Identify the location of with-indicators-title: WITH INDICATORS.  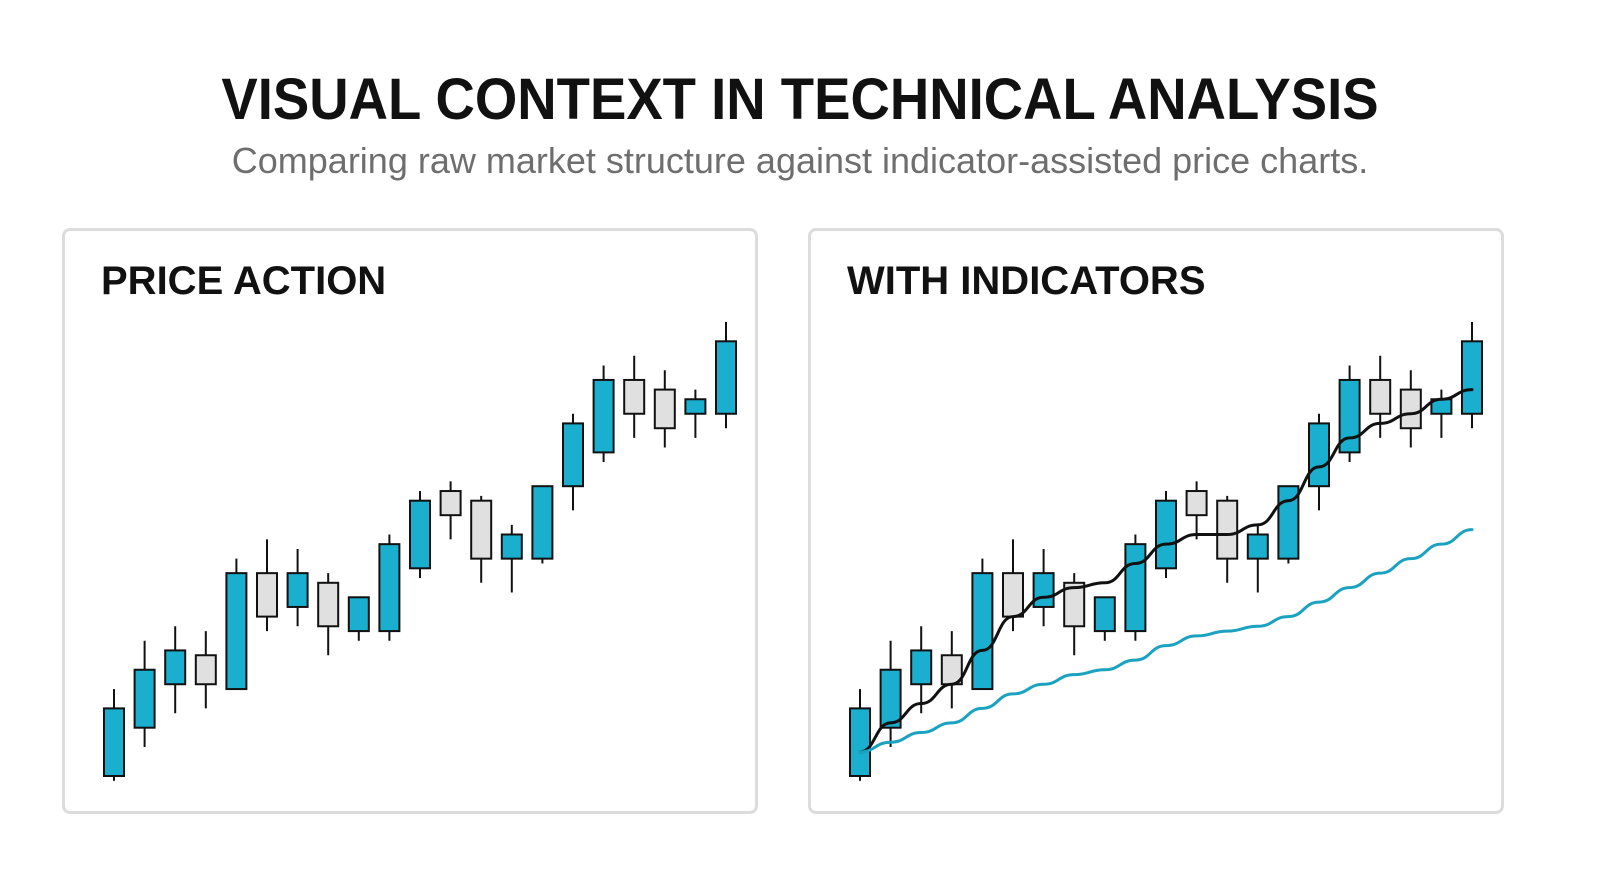
(1026, 281).